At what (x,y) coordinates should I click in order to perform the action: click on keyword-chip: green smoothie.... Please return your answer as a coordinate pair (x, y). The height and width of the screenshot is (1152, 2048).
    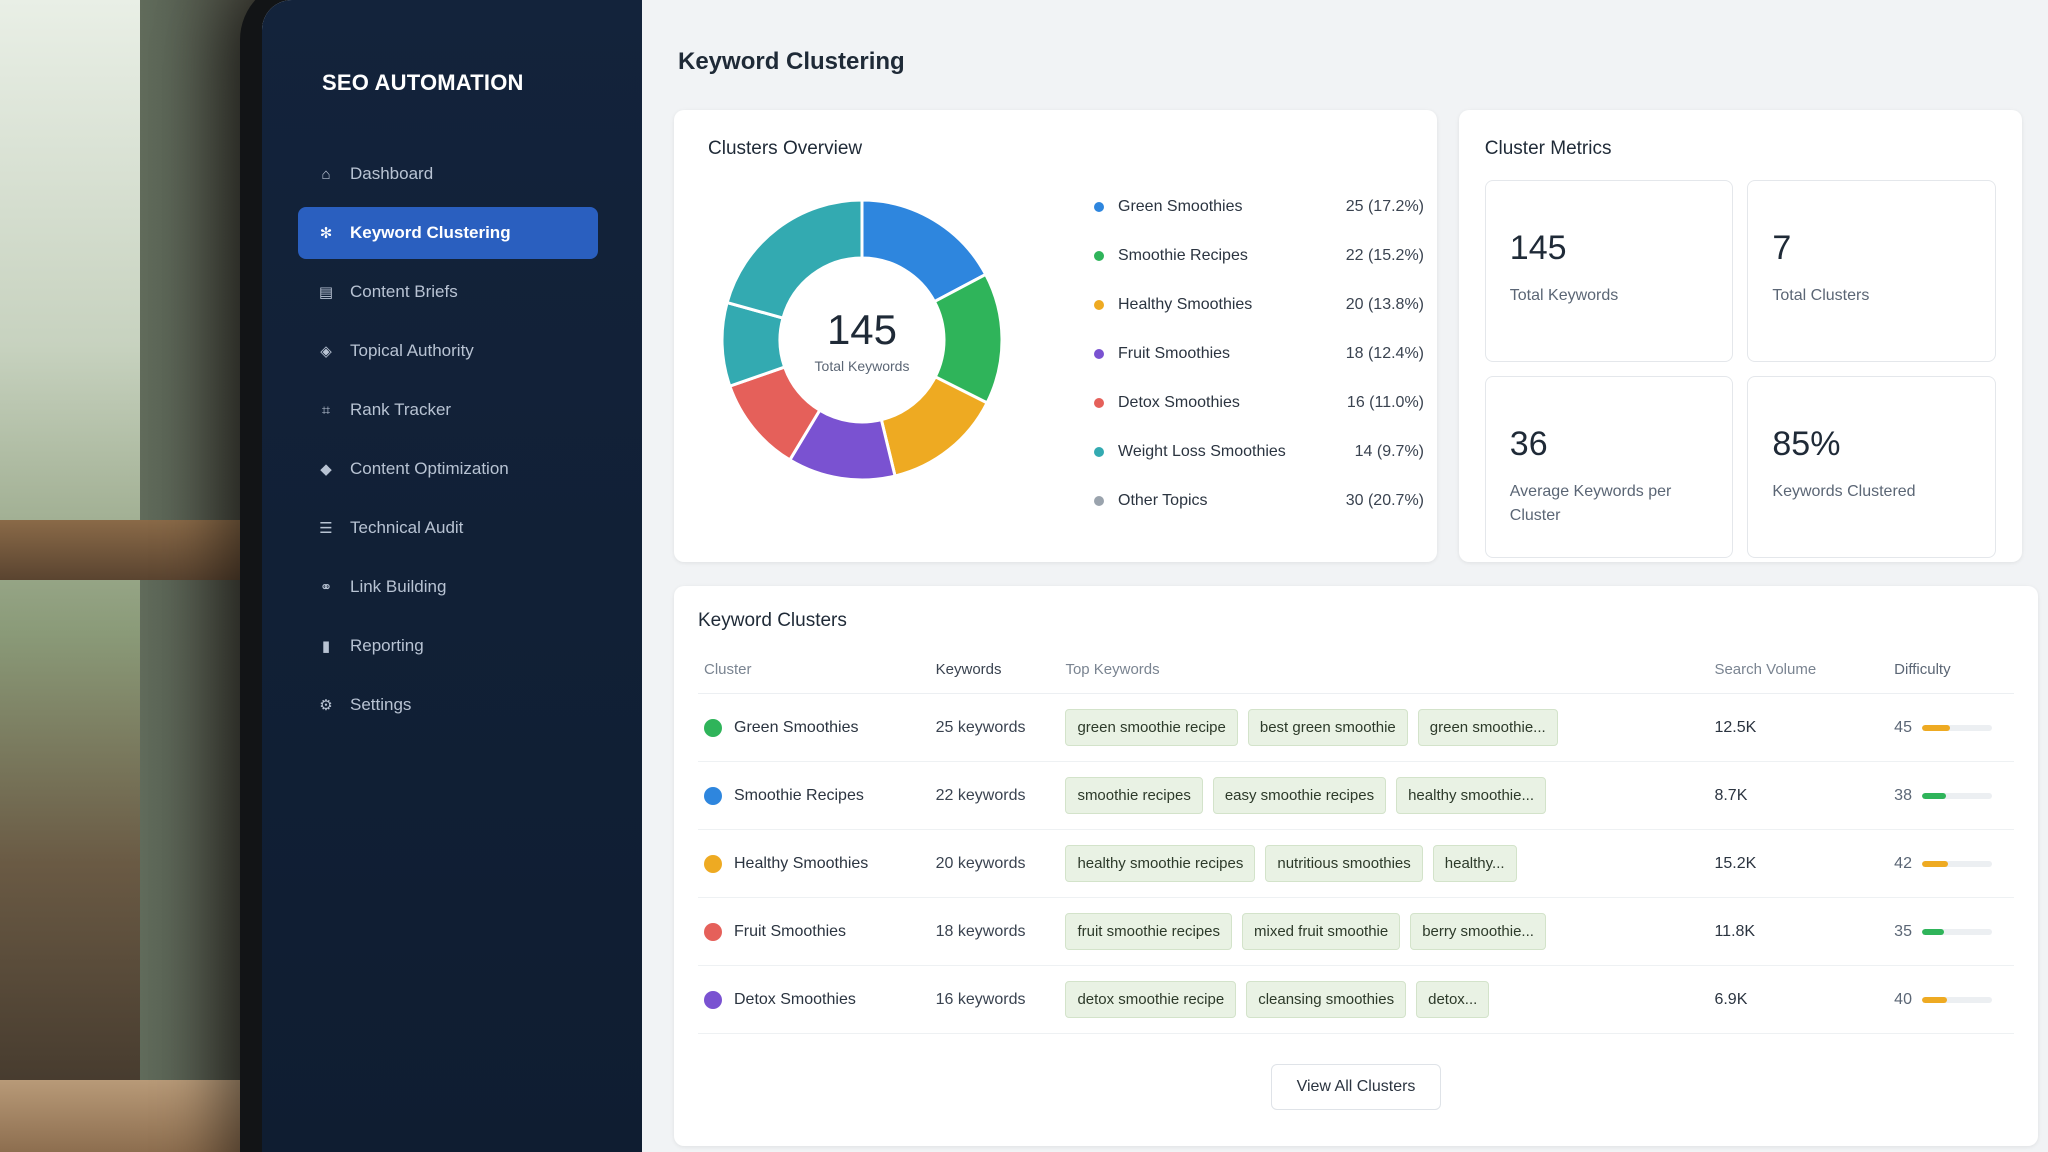
    Looking at the image, I should click on (1487, 727).